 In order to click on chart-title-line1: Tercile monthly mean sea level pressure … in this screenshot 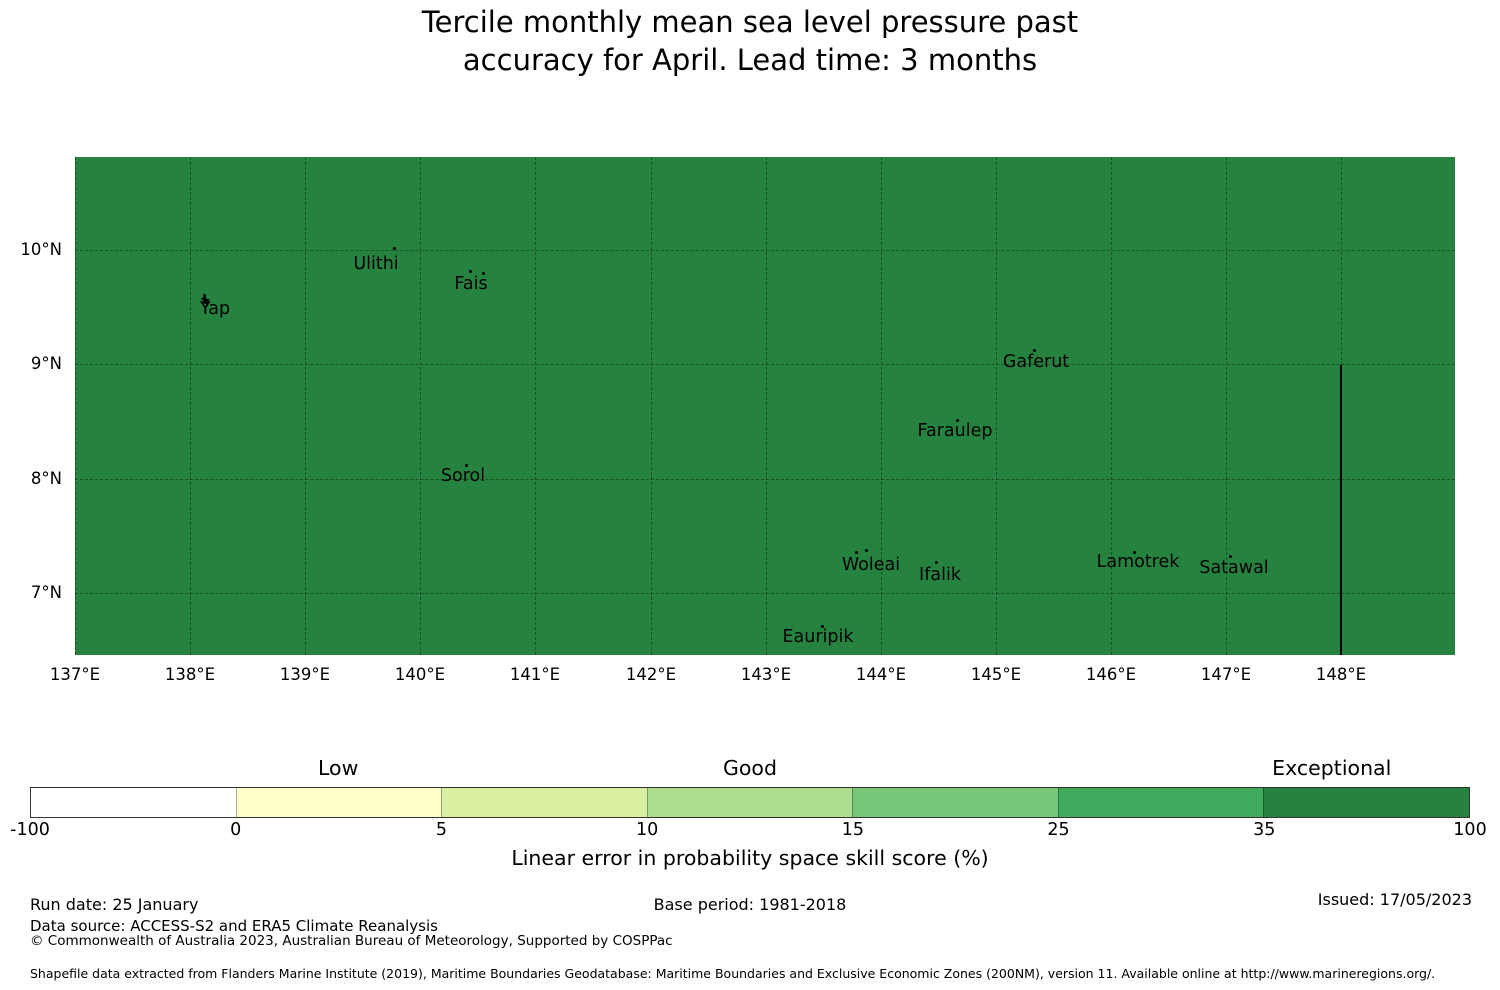, I will do `click(750, 22)`.